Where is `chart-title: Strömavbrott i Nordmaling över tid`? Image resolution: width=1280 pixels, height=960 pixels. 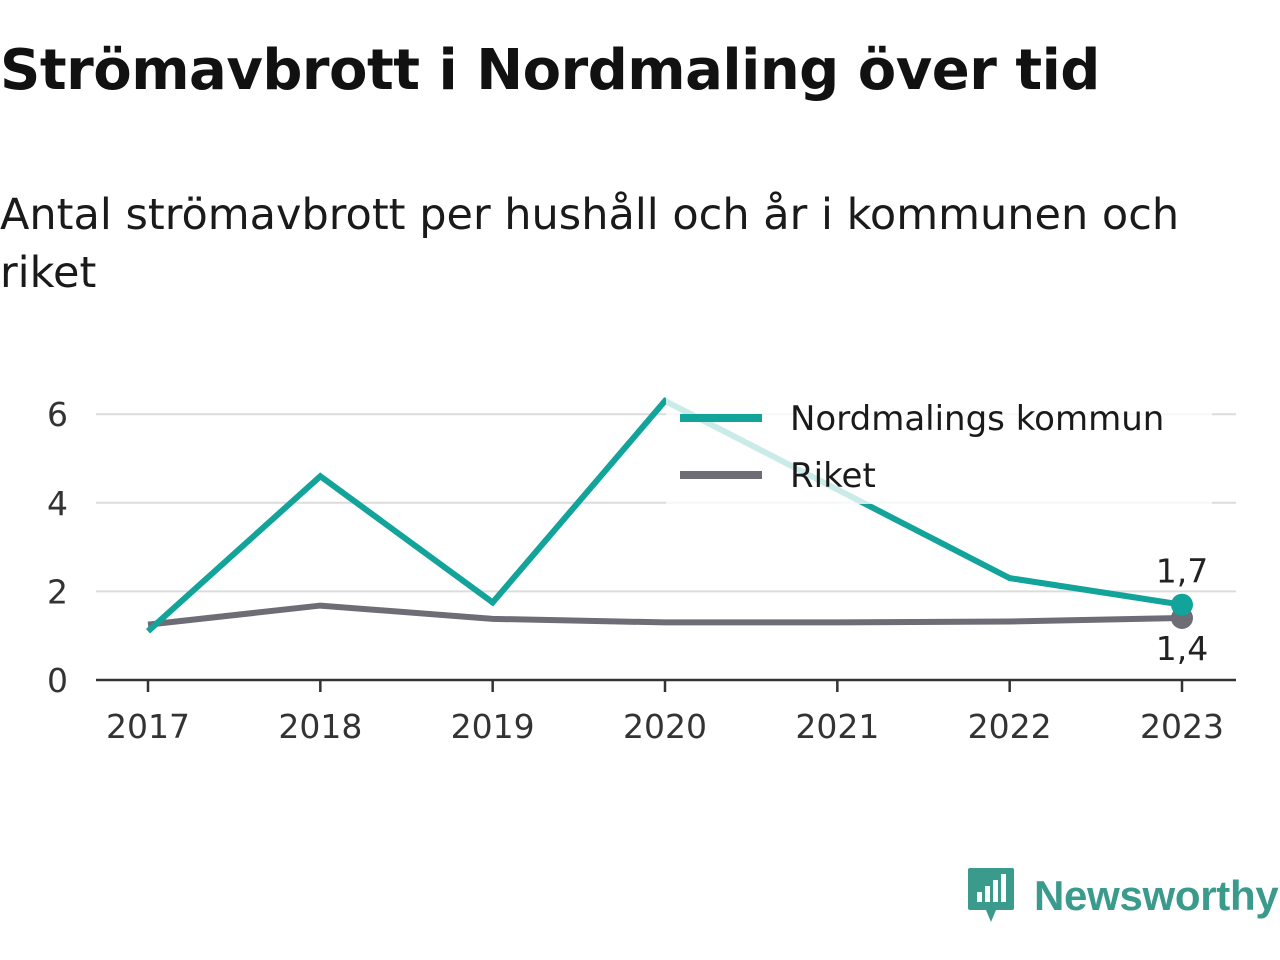
chart-title: Strömavbrott i Nordmaling över tid is located at coordinates (550, 70).